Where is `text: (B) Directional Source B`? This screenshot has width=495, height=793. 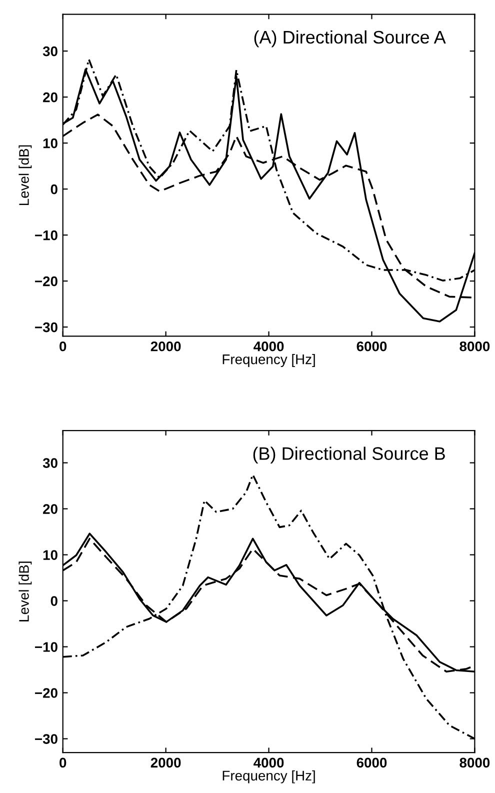 text: (B) Directional Source B is located at coordinates (349, 455).